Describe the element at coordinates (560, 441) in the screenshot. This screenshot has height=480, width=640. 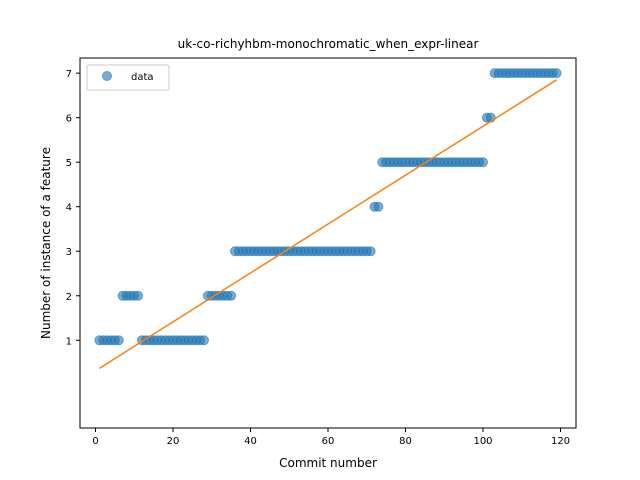
I see `x-tick-label: 120` at that location.